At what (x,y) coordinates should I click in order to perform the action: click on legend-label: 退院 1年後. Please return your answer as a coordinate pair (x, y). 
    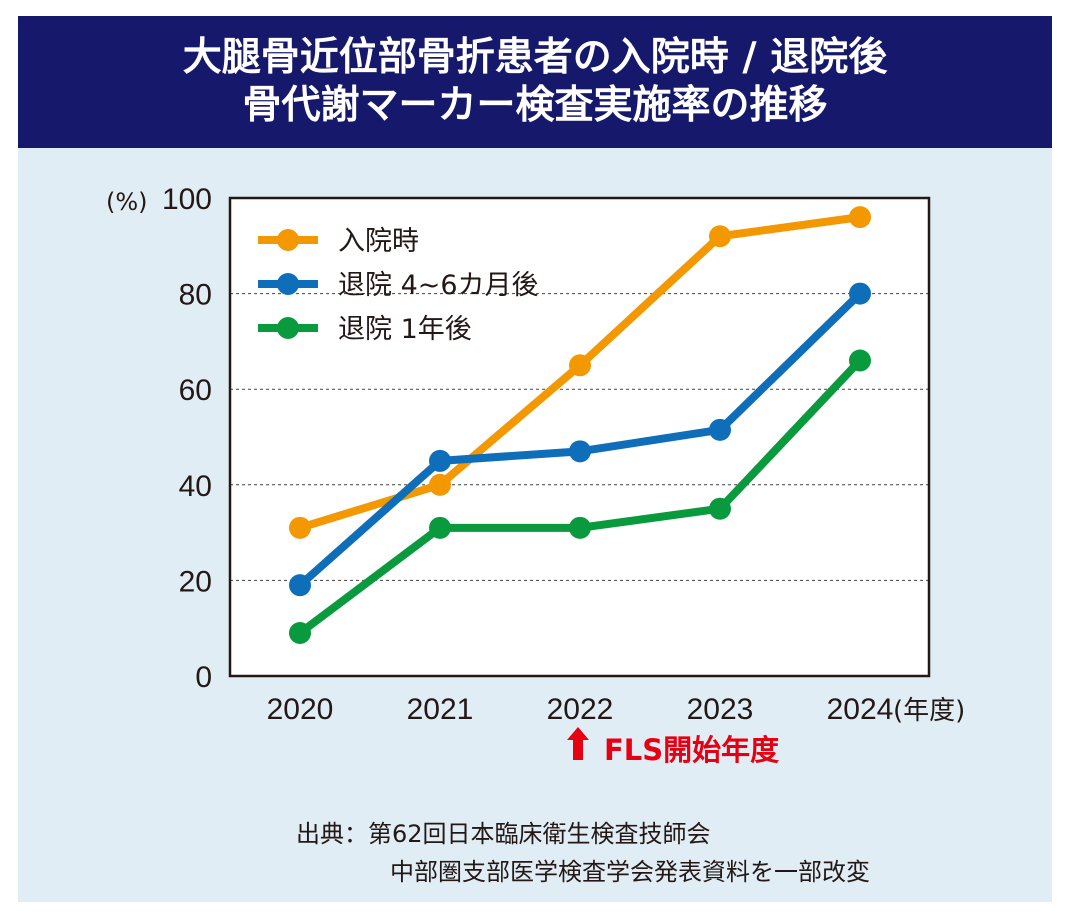
    Looking at the image, I should click on (405, 329).